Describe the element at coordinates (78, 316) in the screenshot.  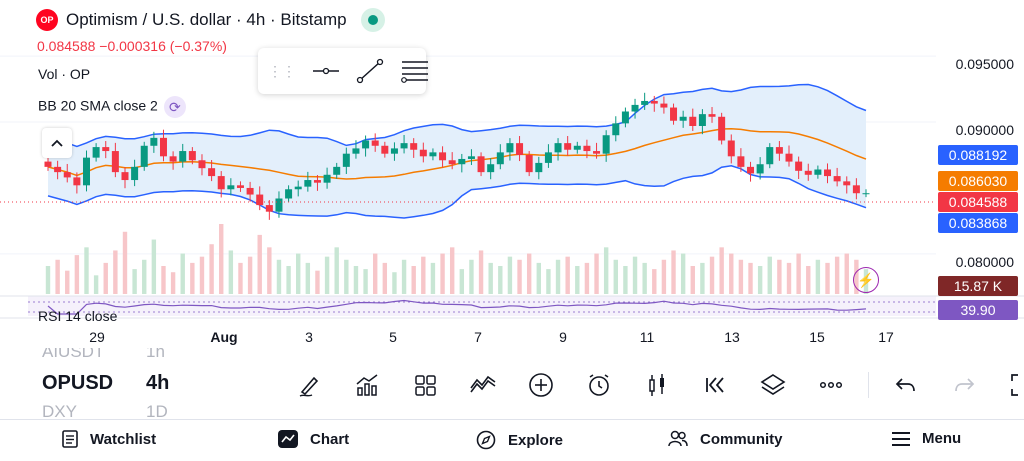
I see `rsi-indicator-label: RSI 14 close` at that location.